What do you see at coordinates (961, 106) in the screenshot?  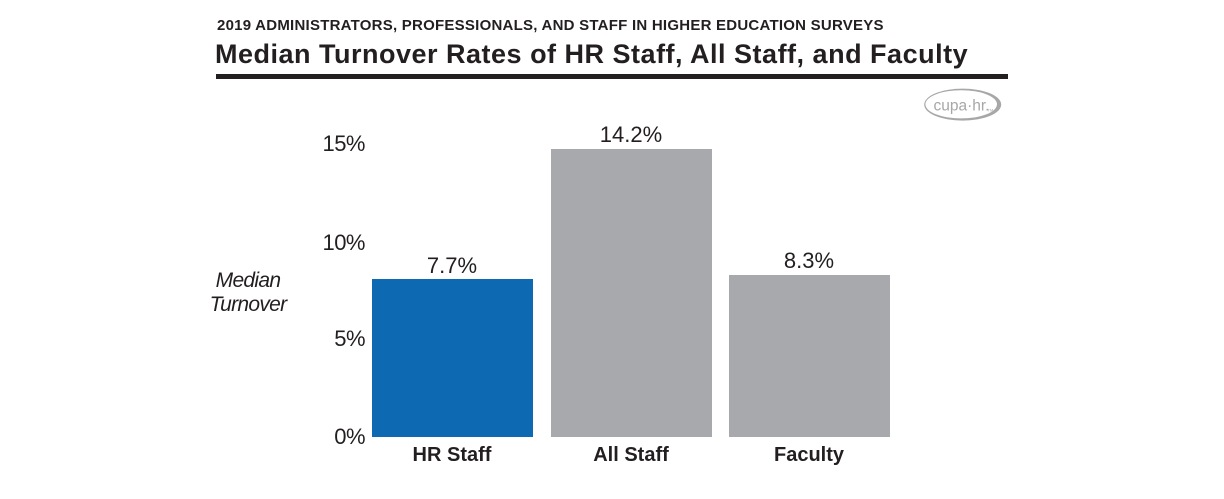 I see `svg-text: cupa·hr.` at bounding box center [961, 106].